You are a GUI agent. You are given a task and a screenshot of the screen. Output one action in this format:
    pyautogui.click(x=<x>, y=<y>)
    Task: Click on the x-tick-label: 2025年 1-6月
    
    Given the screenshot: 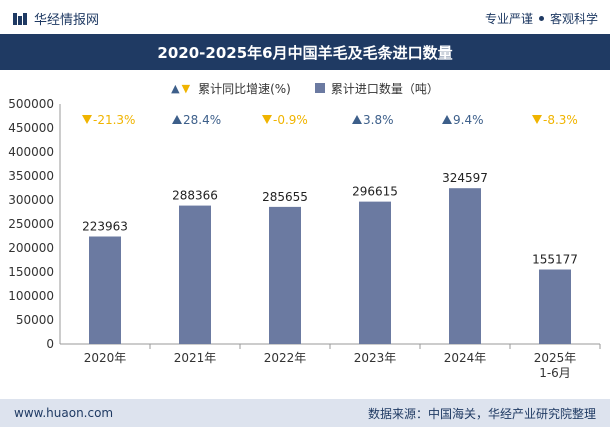 What is the action you would take?
    pyautogui.click(x=555, y=365)
    